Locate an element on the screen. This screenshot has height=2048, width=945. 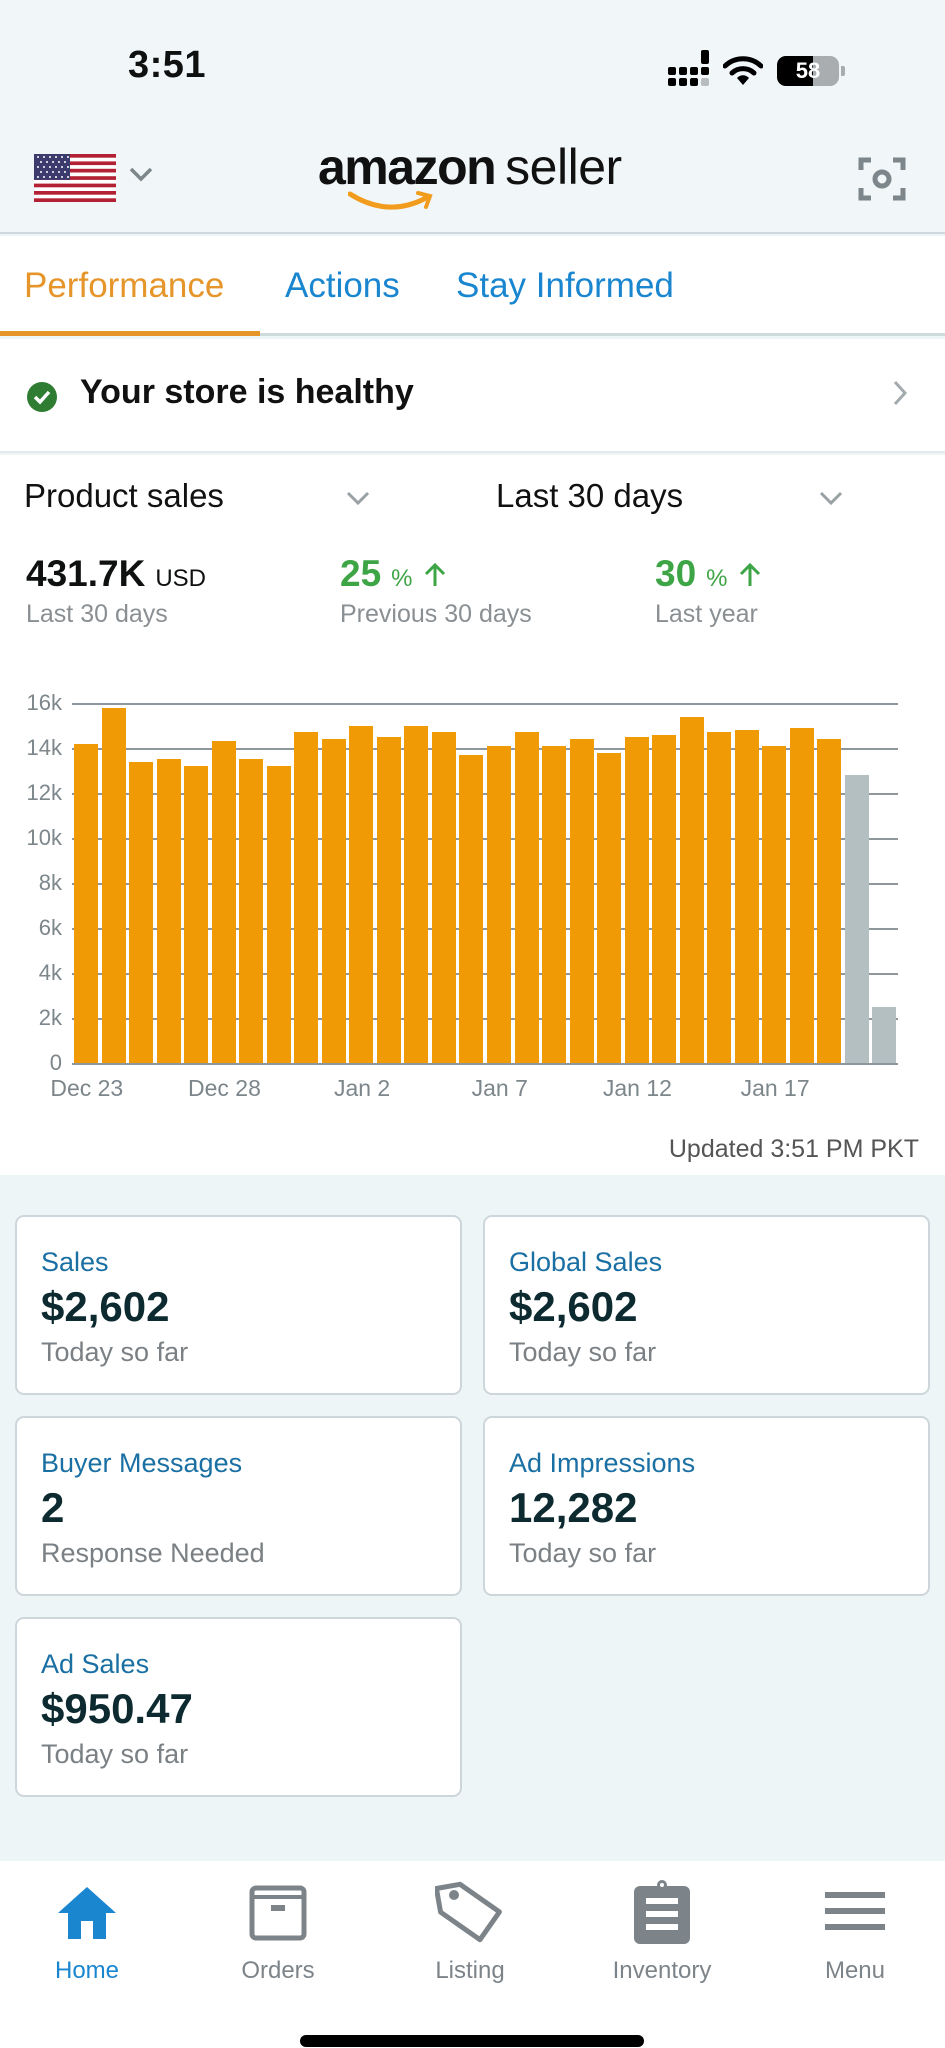
card-title: Sales is located at coordinates (75, 1262).